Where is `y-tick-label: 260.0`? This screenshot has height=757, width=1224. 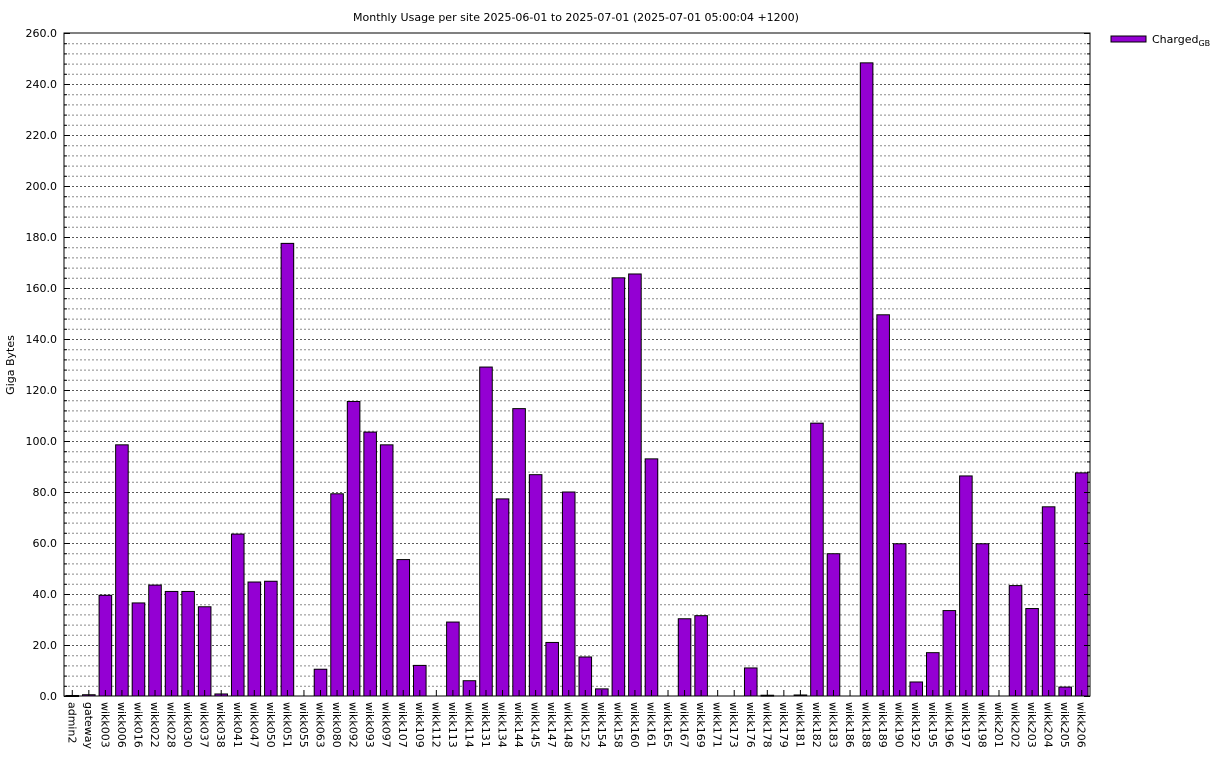 y-tick-label: 260.0 is located at coordinates (42, 33).